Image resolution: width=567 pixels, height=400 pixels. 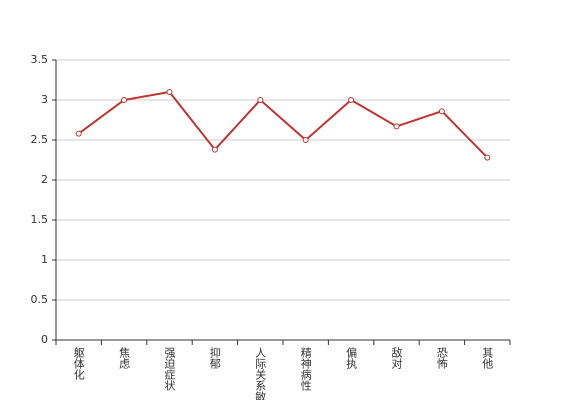 What do you see at coordinates (40, 59) in the screenshot?
I see `y-tick-label: 3.5` at bounding box center [40, 59].